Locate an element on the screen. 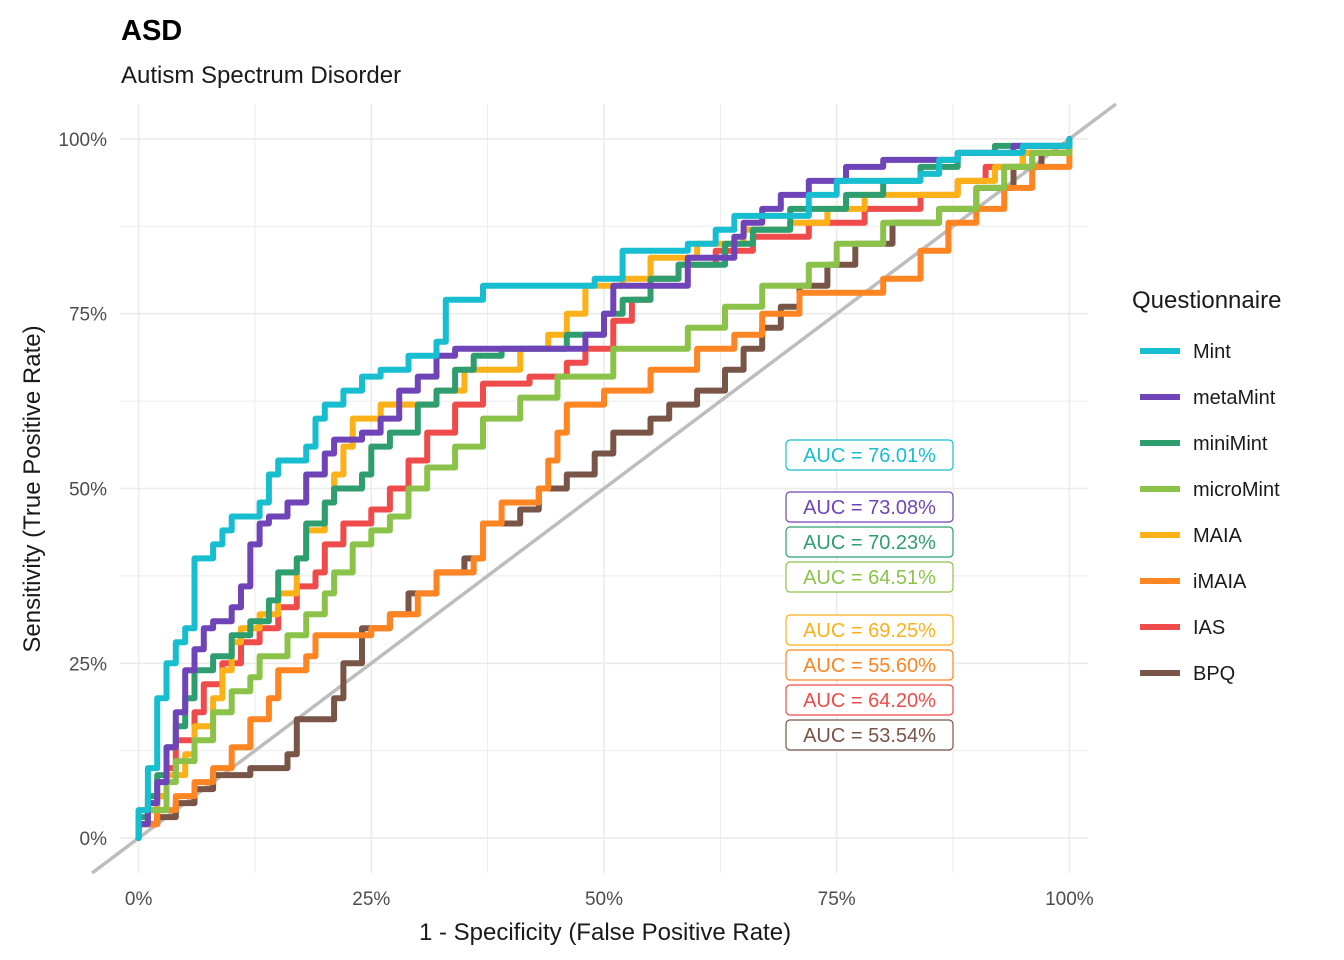 Image resolution: width=1344 pixels, height=960 pixels. auc-box-MAIA is located at coordinates (869, 630).